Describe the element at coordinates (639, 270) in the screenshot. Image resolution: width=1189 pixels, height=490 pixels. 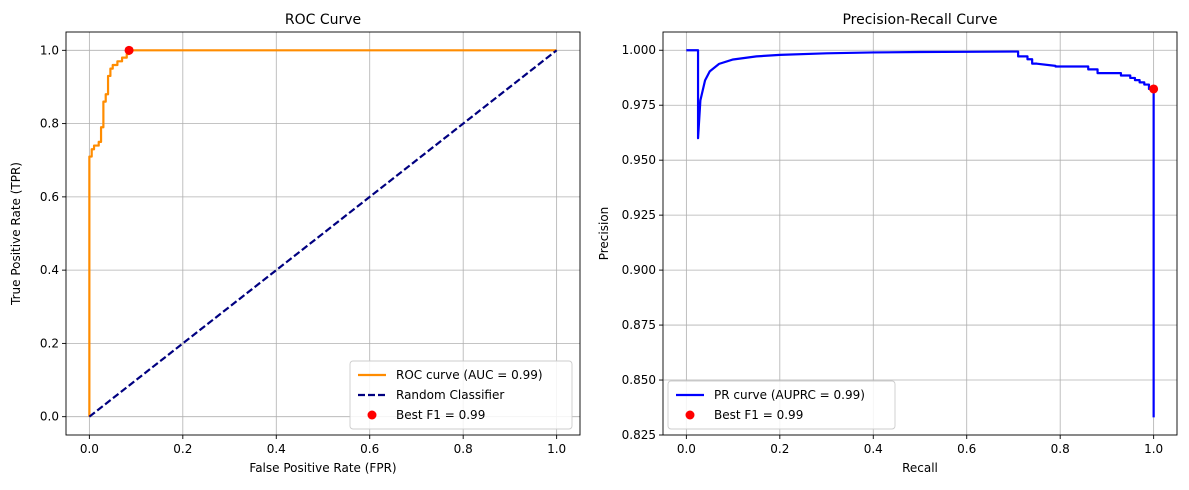
I see `pr-y-tick-label: 0.900` at that location.